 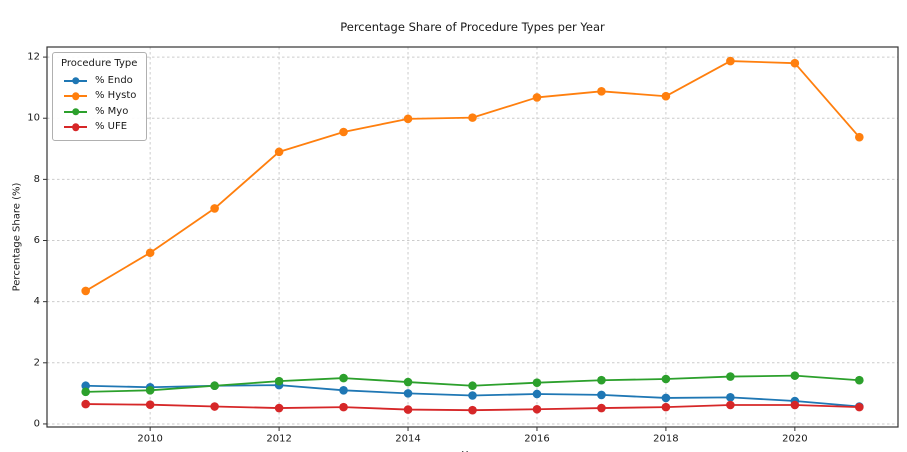 I want to click on y-tick-label: 6, so click(x=37, y=240).